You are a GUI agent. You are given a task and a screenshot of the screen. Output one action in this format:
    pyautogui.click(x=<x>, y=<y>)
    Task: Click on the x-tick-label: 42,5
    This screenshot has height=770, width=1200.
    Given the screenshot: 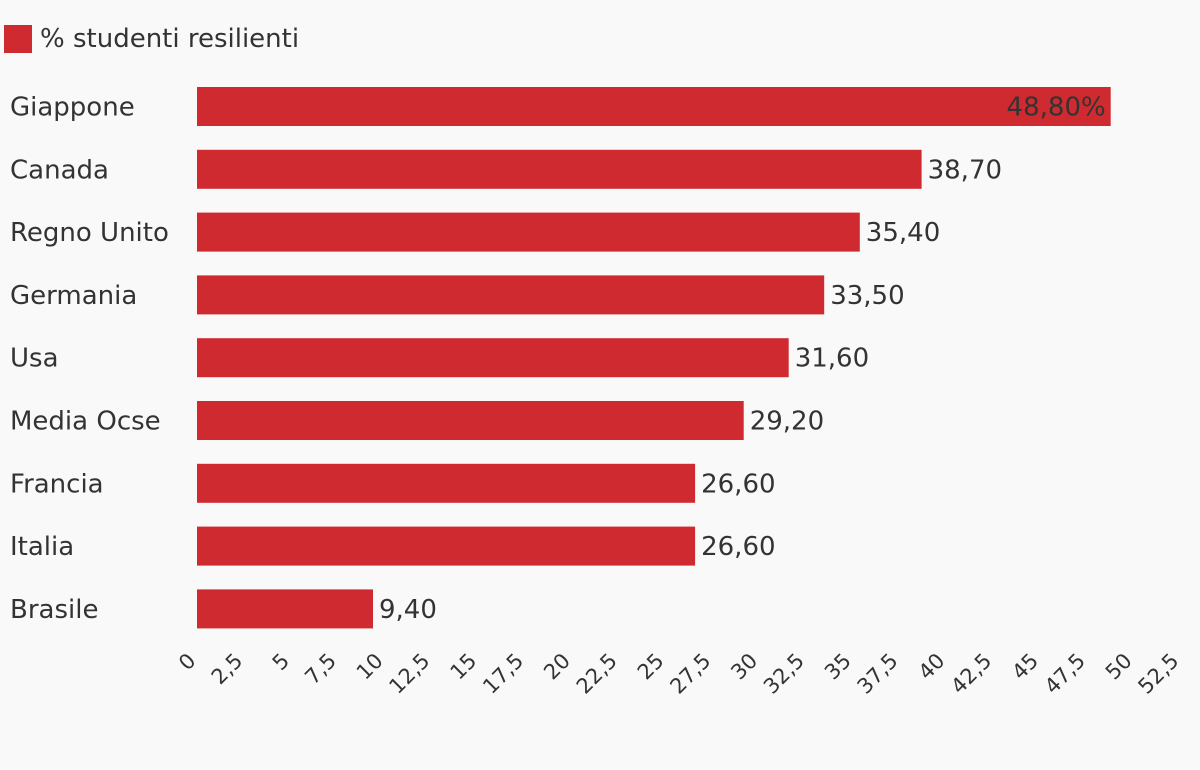 What is the action you would take?
    pyautogui.click(x=971, y=674)
    